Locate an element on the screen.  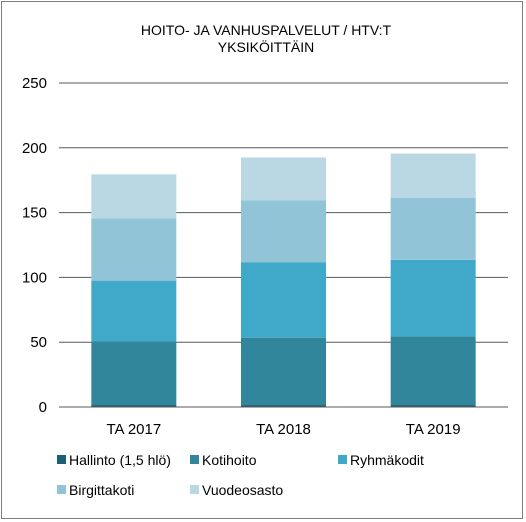
y-tick-label-250: 250 is located at coordinates (34, 83).